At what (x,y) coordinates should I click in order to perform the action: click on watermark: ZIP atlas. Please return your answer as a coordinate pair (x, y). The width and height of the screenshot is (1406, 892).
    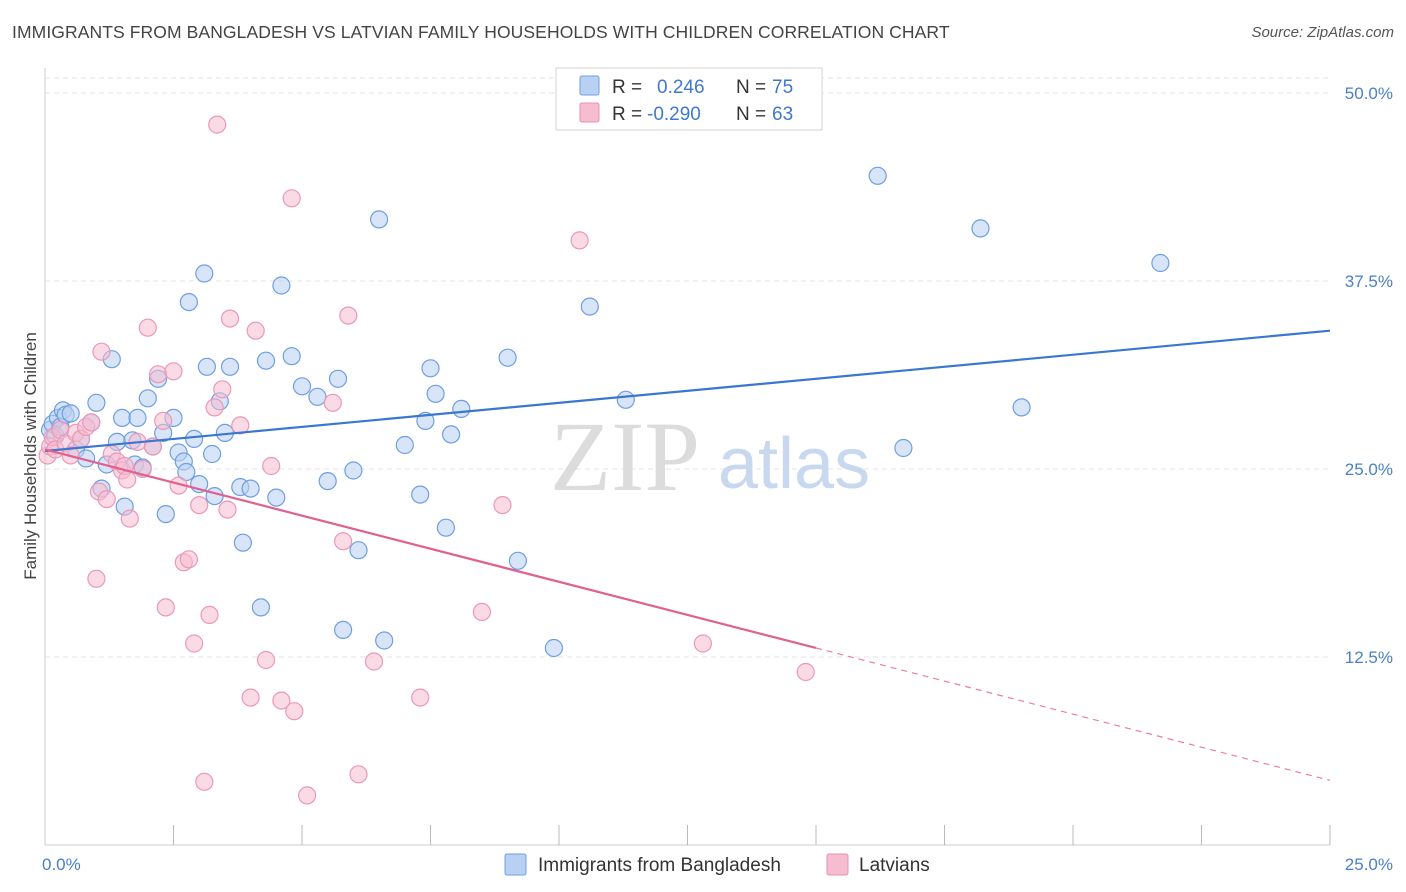
    Looking at the image, I should click on (710, 456).